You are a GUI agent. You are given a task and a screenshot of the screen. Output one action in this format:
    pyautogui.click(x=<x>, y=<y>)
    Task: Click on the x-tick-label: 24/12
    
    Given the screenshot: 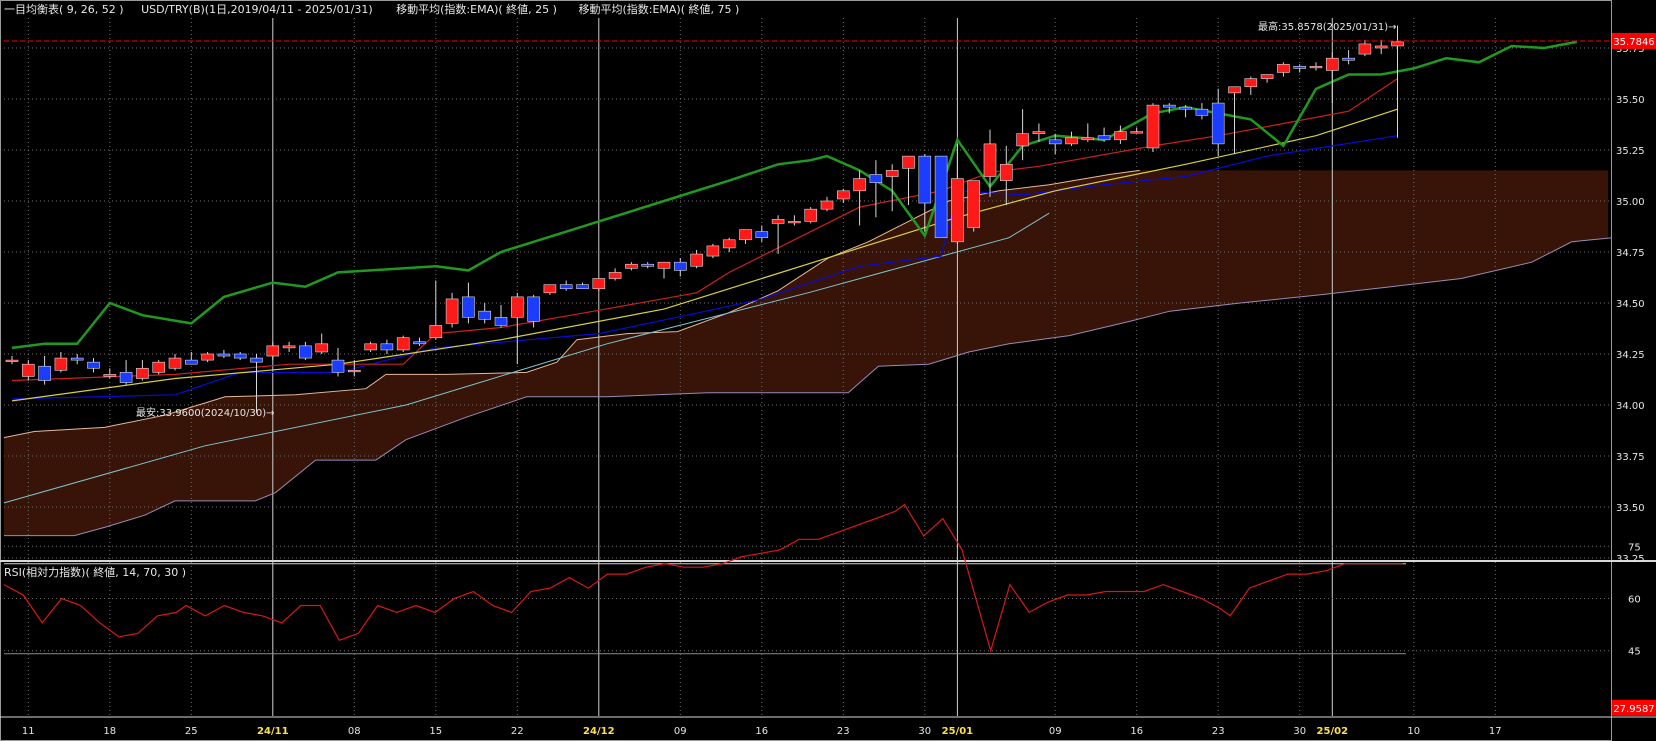 What is the action you would take?
    pyautogui.click(x=599, y=731)
    